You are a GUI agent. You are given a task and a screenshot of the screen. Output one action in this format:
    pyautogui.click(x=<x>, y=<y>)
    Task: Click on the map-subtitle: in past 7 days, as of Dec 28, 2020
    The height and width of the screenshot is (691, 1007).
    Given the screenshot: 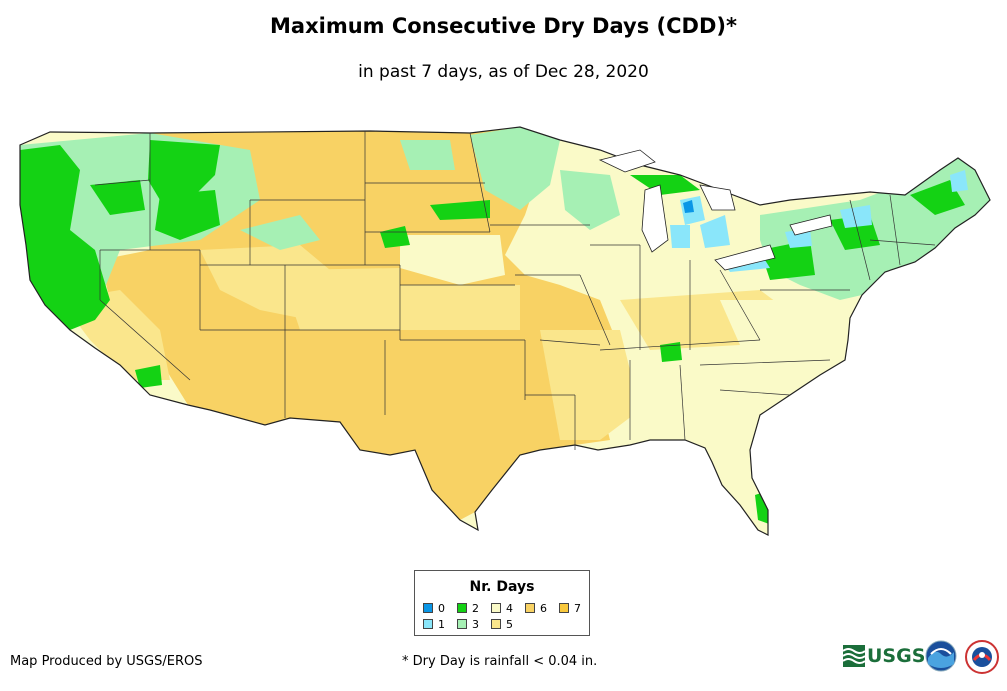 What is the action you would take?
    pyautogui.click(x=503, y=72)
    